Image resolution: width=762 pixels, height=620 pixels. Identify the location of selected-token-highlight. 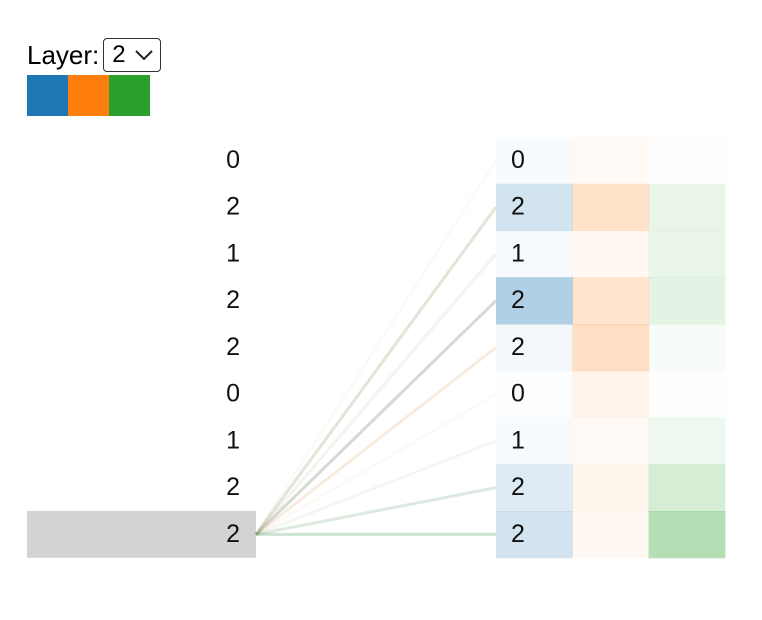
(141, 534).